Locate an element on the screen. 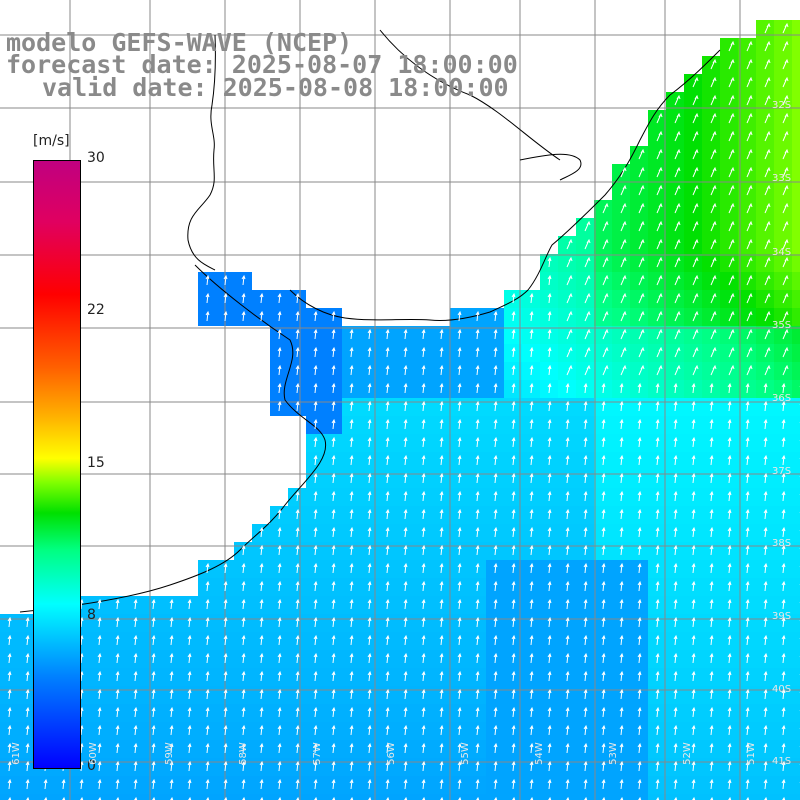  uruguay-coast is located at coordinates (201, 152).